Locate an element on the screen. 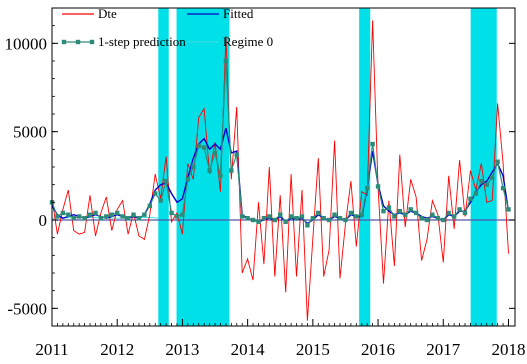 Image resolution: width=527 pixels, height=364 pixels. legend-label: Dte is located at coordinates (107, 13).